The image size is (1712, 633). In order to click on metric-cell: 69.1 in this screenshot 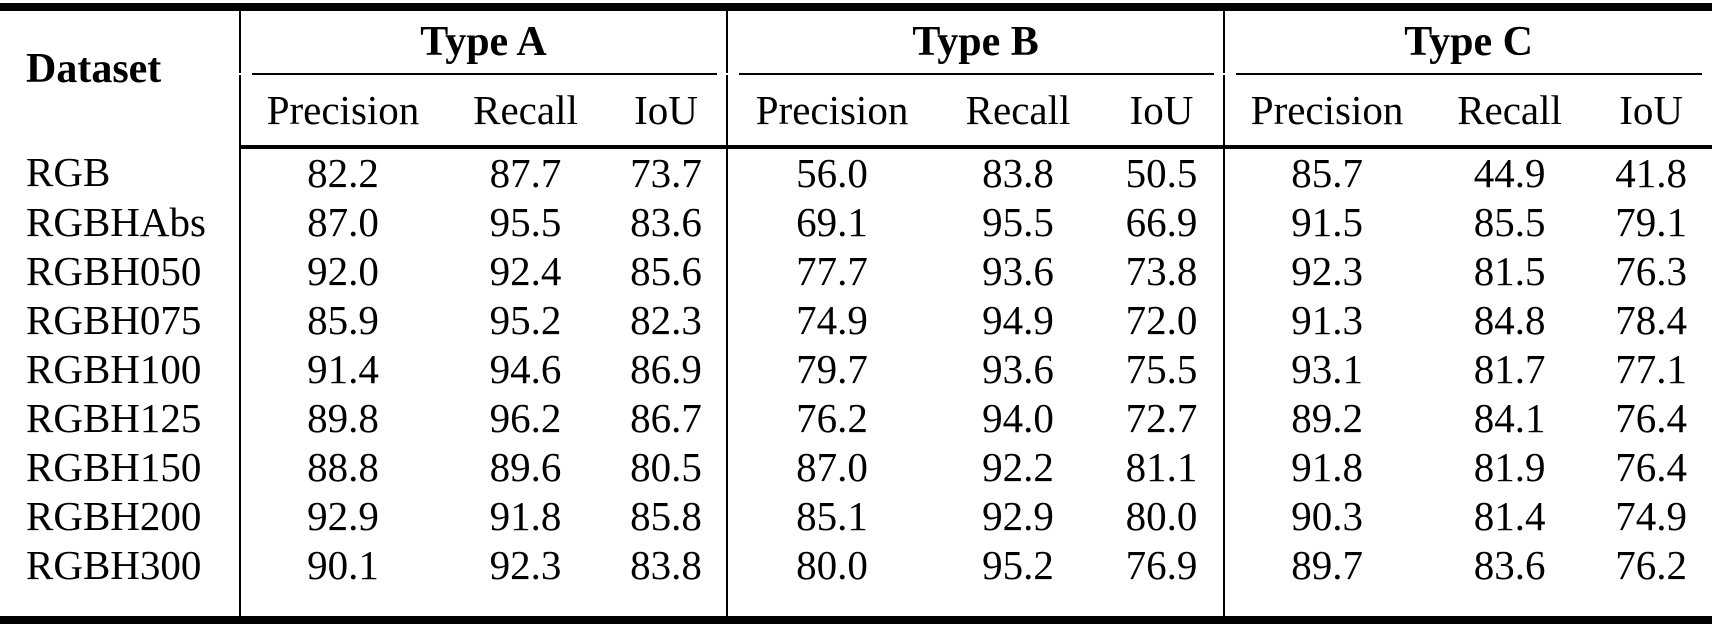, I will do `click(831, 222)`.